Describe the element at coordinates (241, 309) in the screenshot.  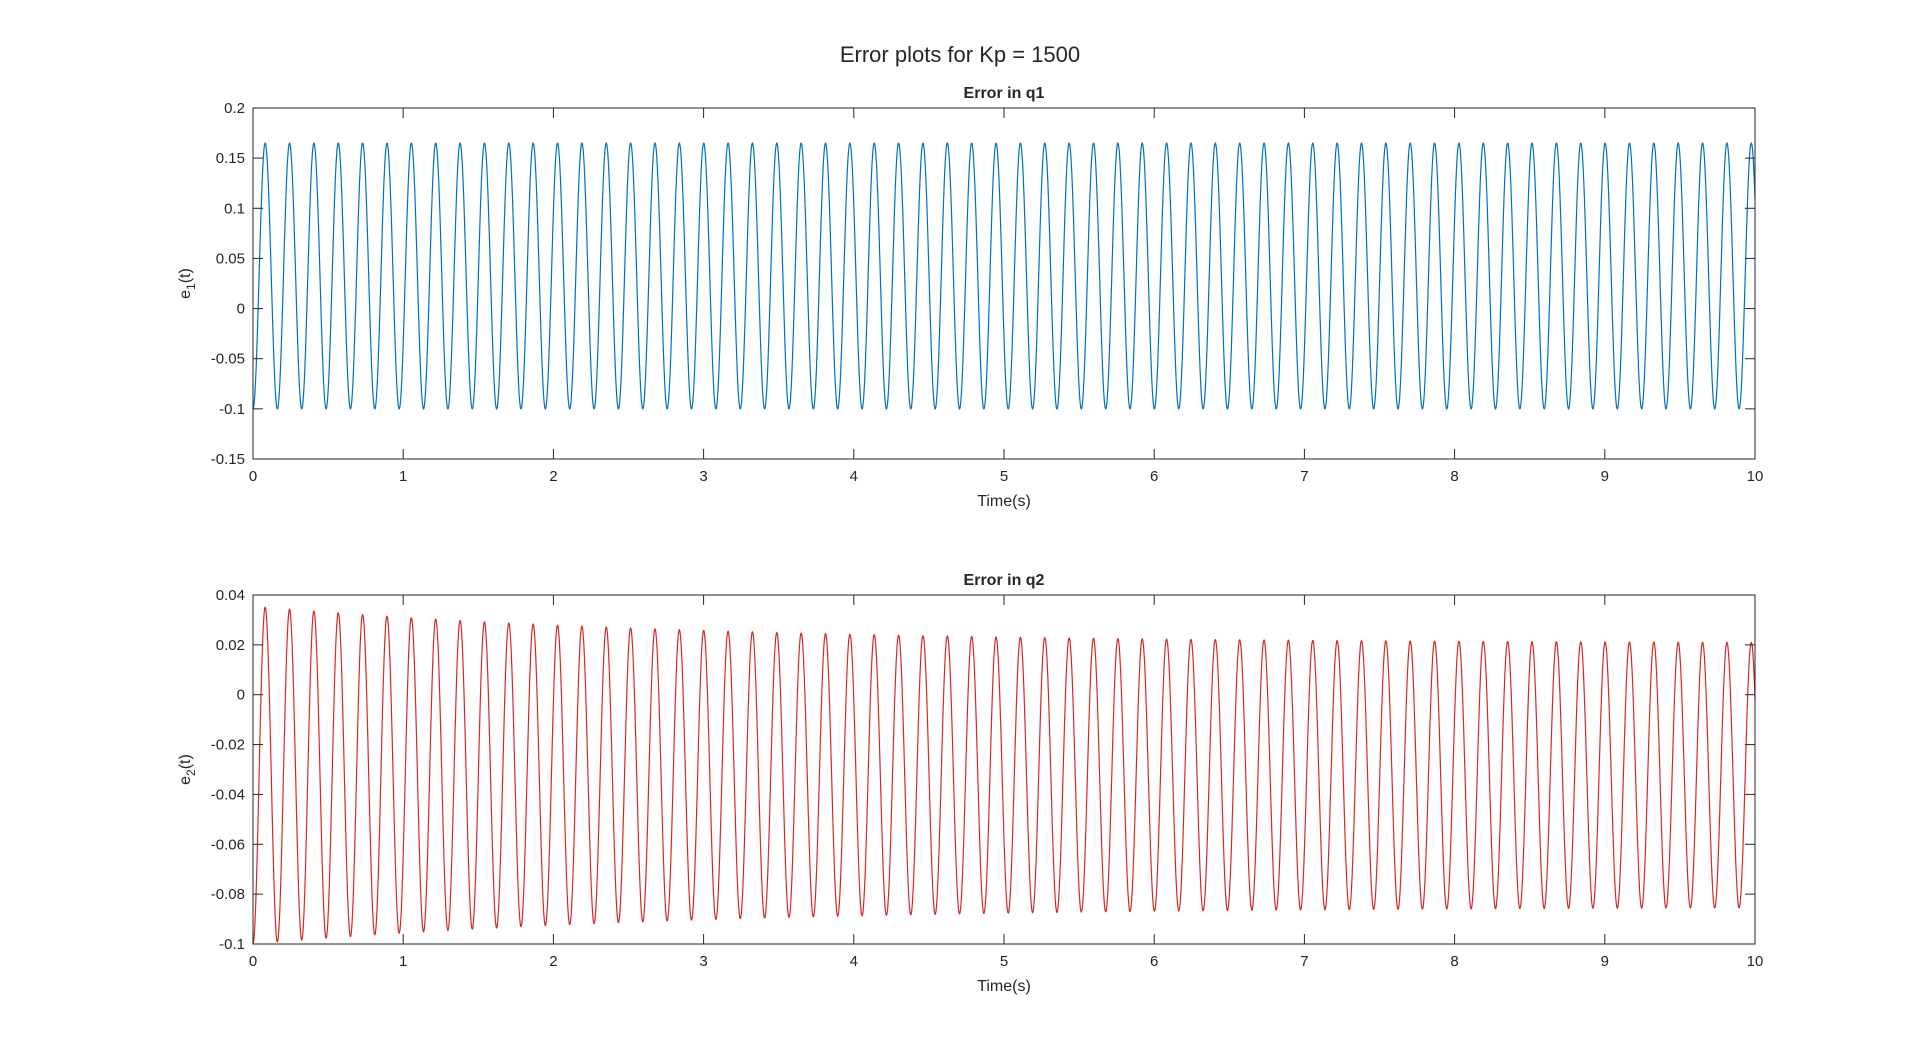
I see `chart-1-ytick-label: 0` at that location.